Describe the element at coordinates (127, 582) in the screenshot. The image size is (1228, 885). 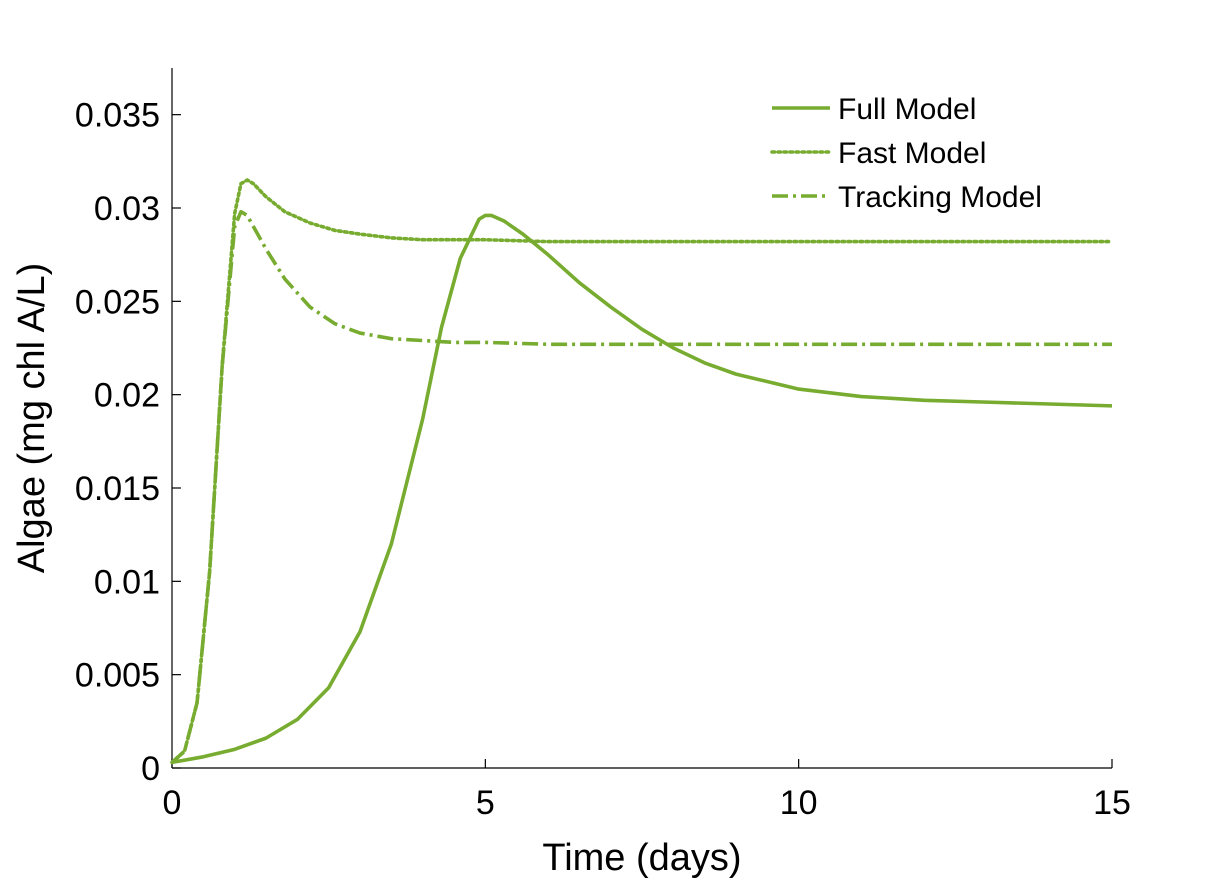
I see `y-tick-label: 0.01` at that location.